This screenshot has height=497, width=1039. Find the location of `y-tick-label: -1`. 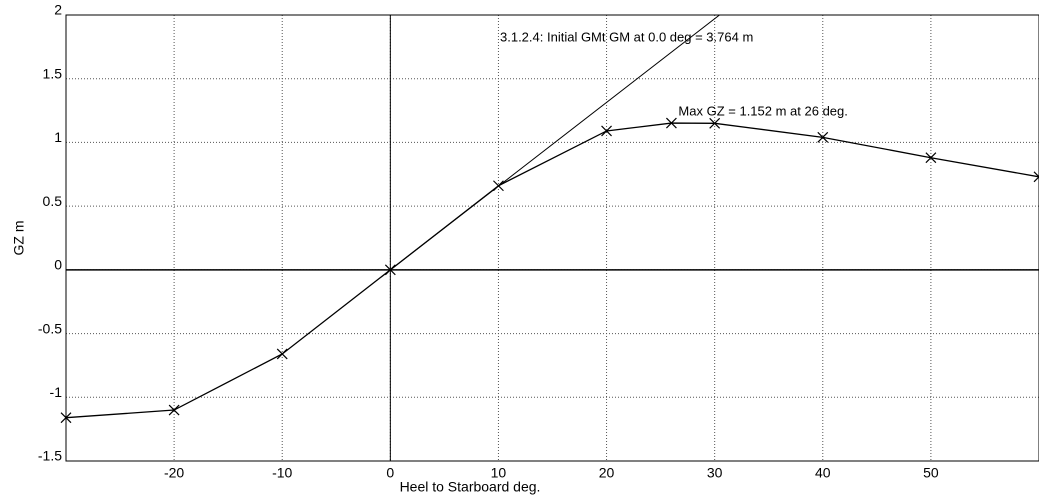

y-tick-label: -1 is located at coordinates (56, 392).